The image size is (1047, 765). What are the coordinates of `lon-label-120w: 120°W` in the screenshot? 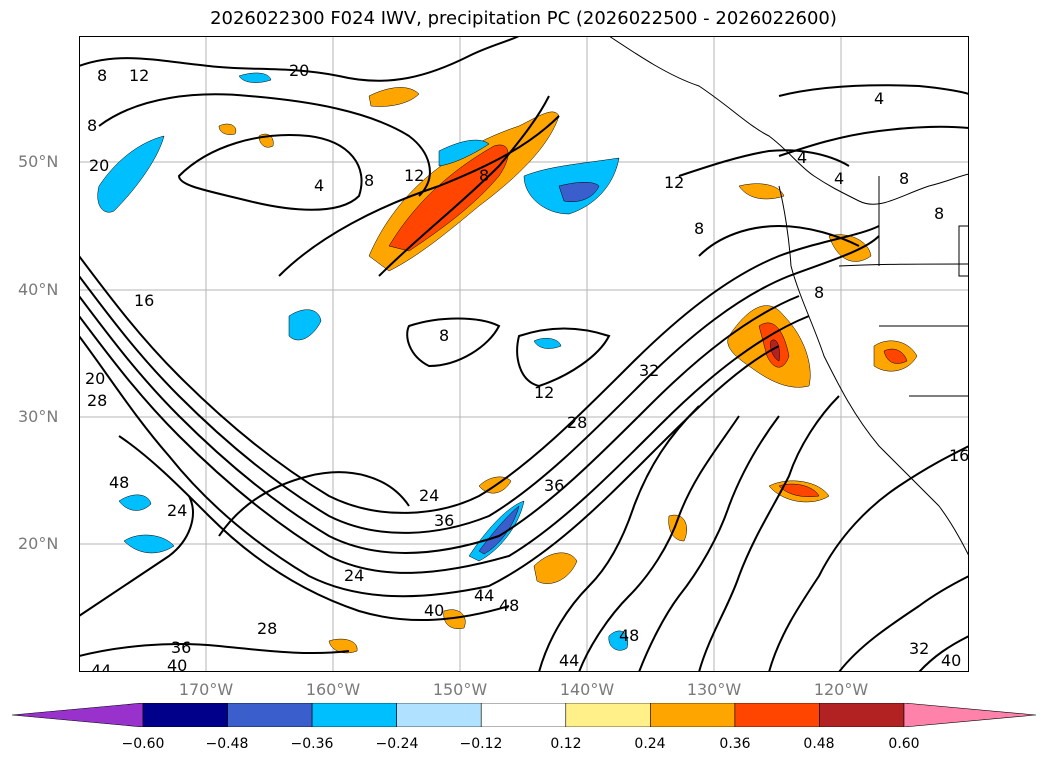 It's located at (841, 689).